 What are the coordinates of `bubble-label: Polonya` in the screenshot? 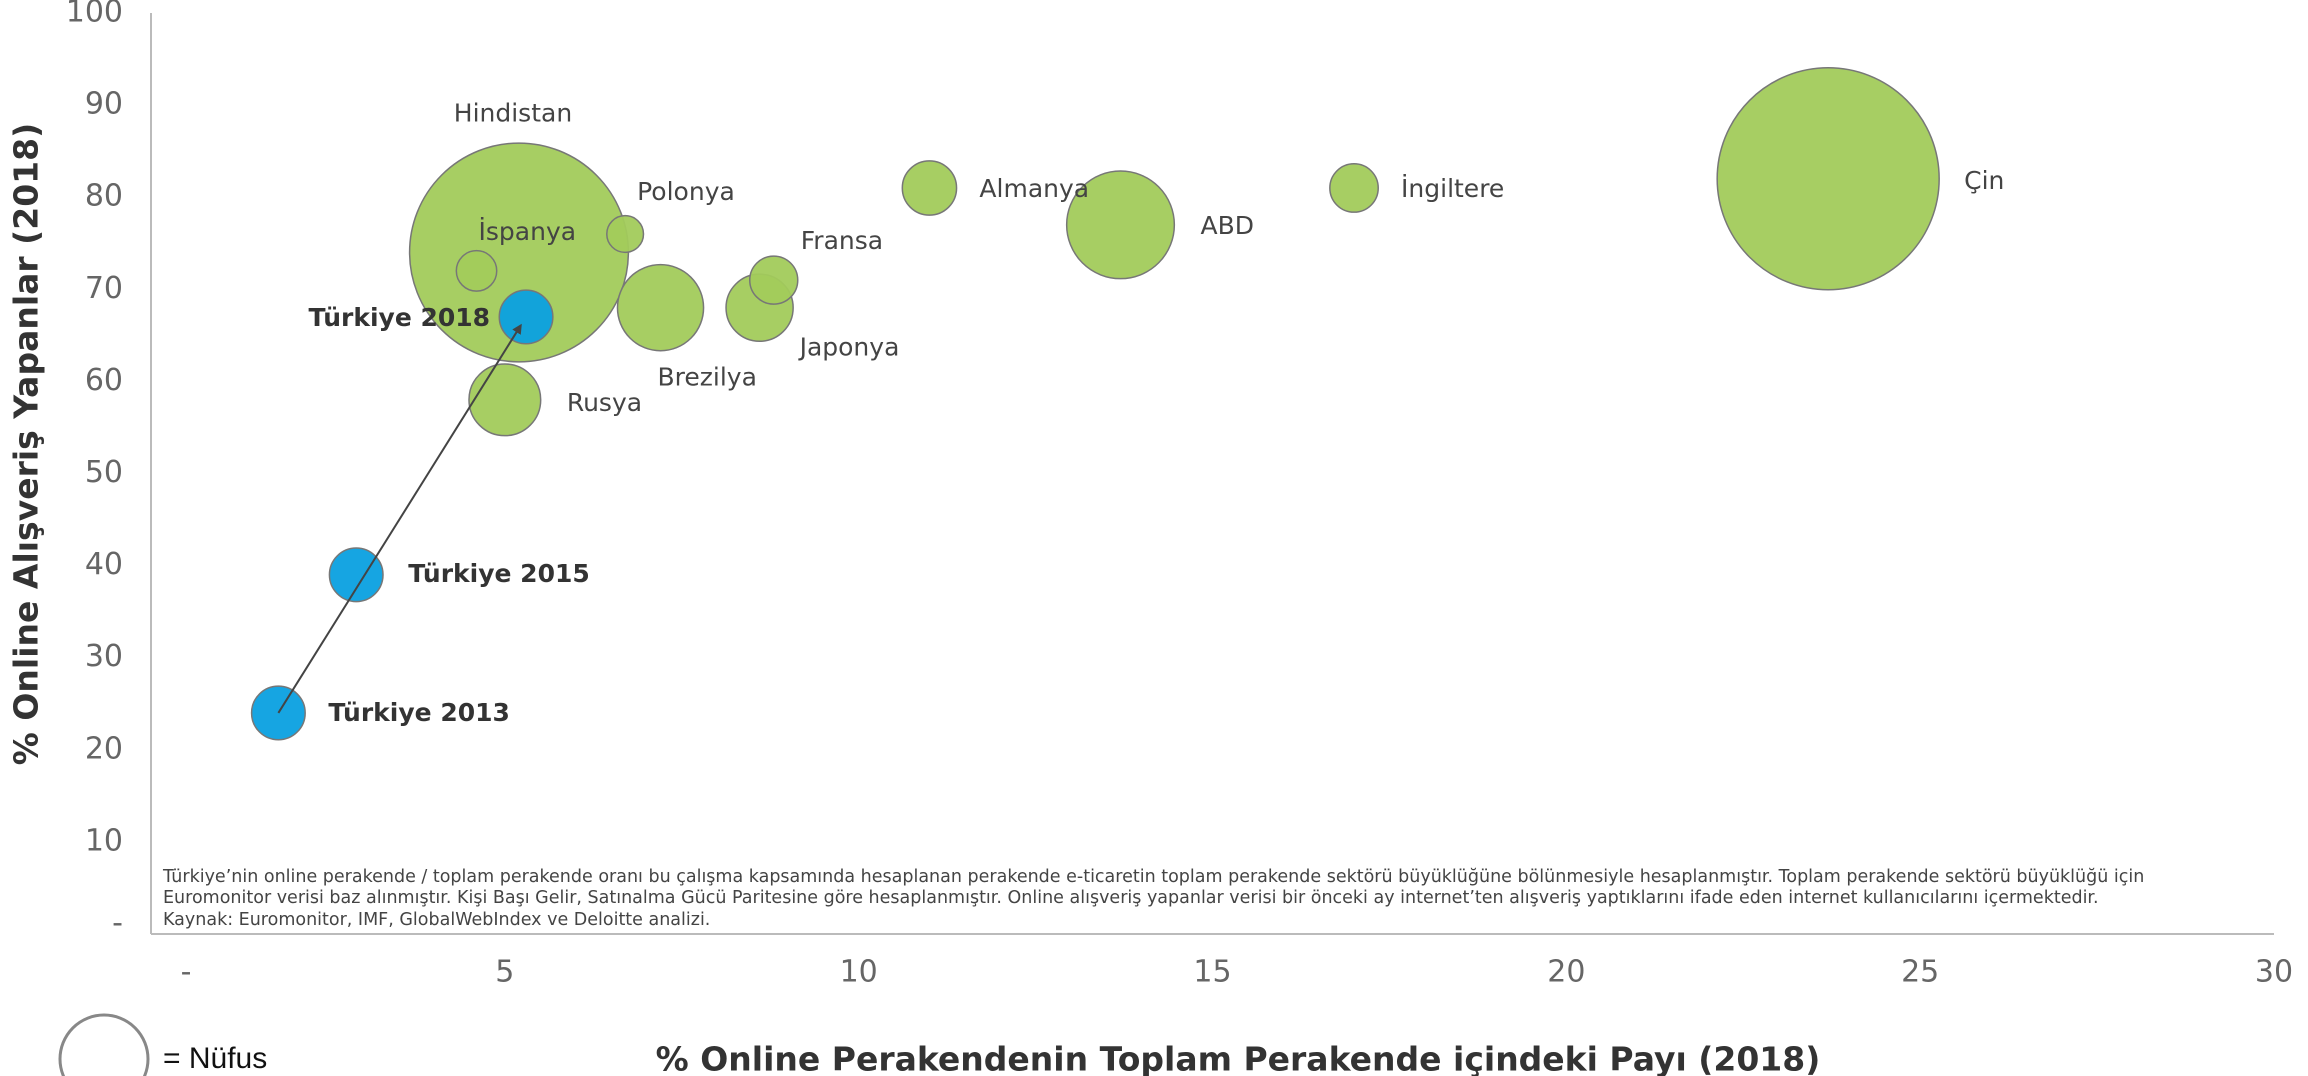 It's located at (686, 191).